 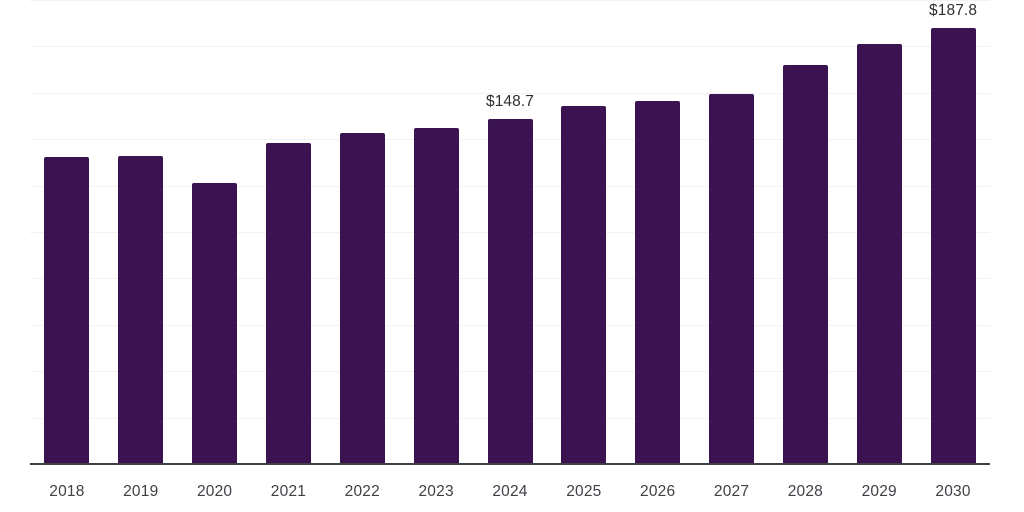 I want to click on x-tick-label-2026: 2026, so click(x=658, y=491).